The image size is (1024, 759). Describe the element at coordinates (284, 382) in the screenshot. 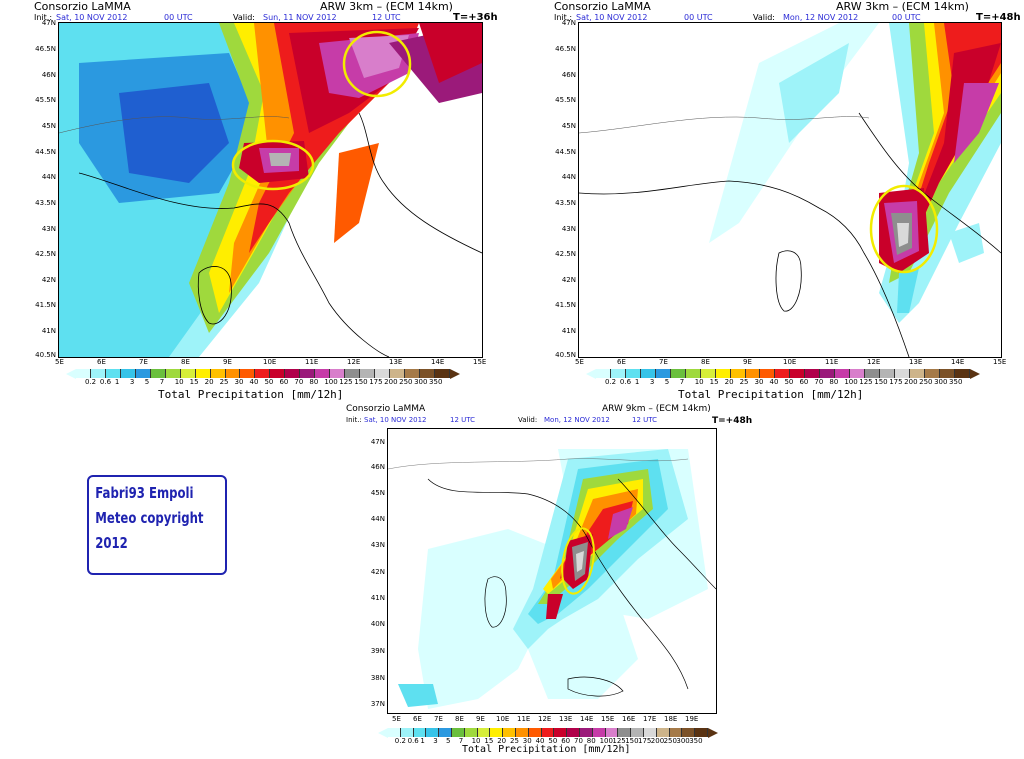

I see `colorbar-tick-label: 60` at that location.